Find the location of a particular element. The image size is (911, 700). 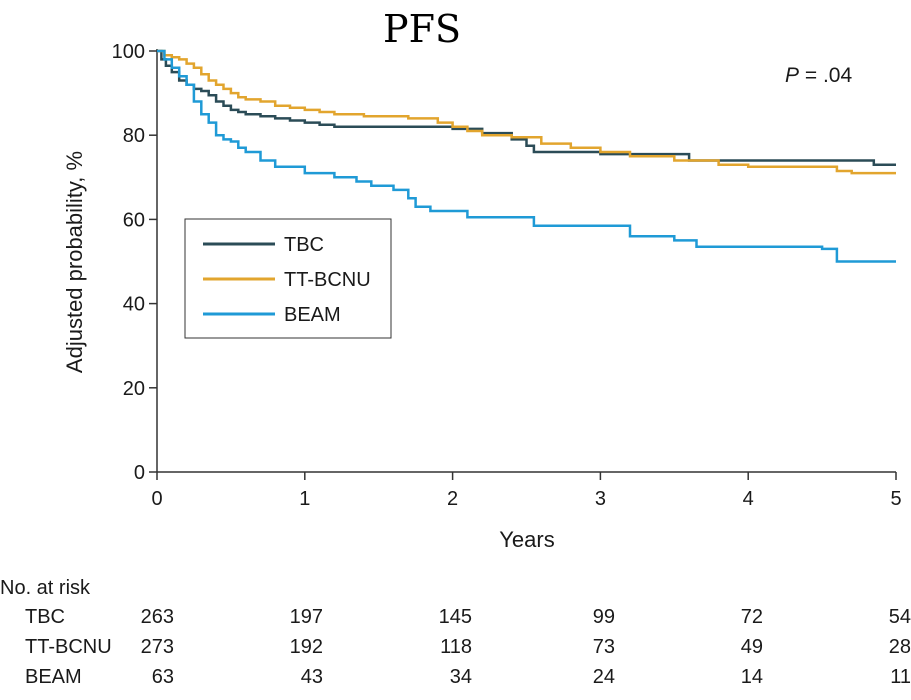

risk-value: 263 is located at coordinates (157, 617).